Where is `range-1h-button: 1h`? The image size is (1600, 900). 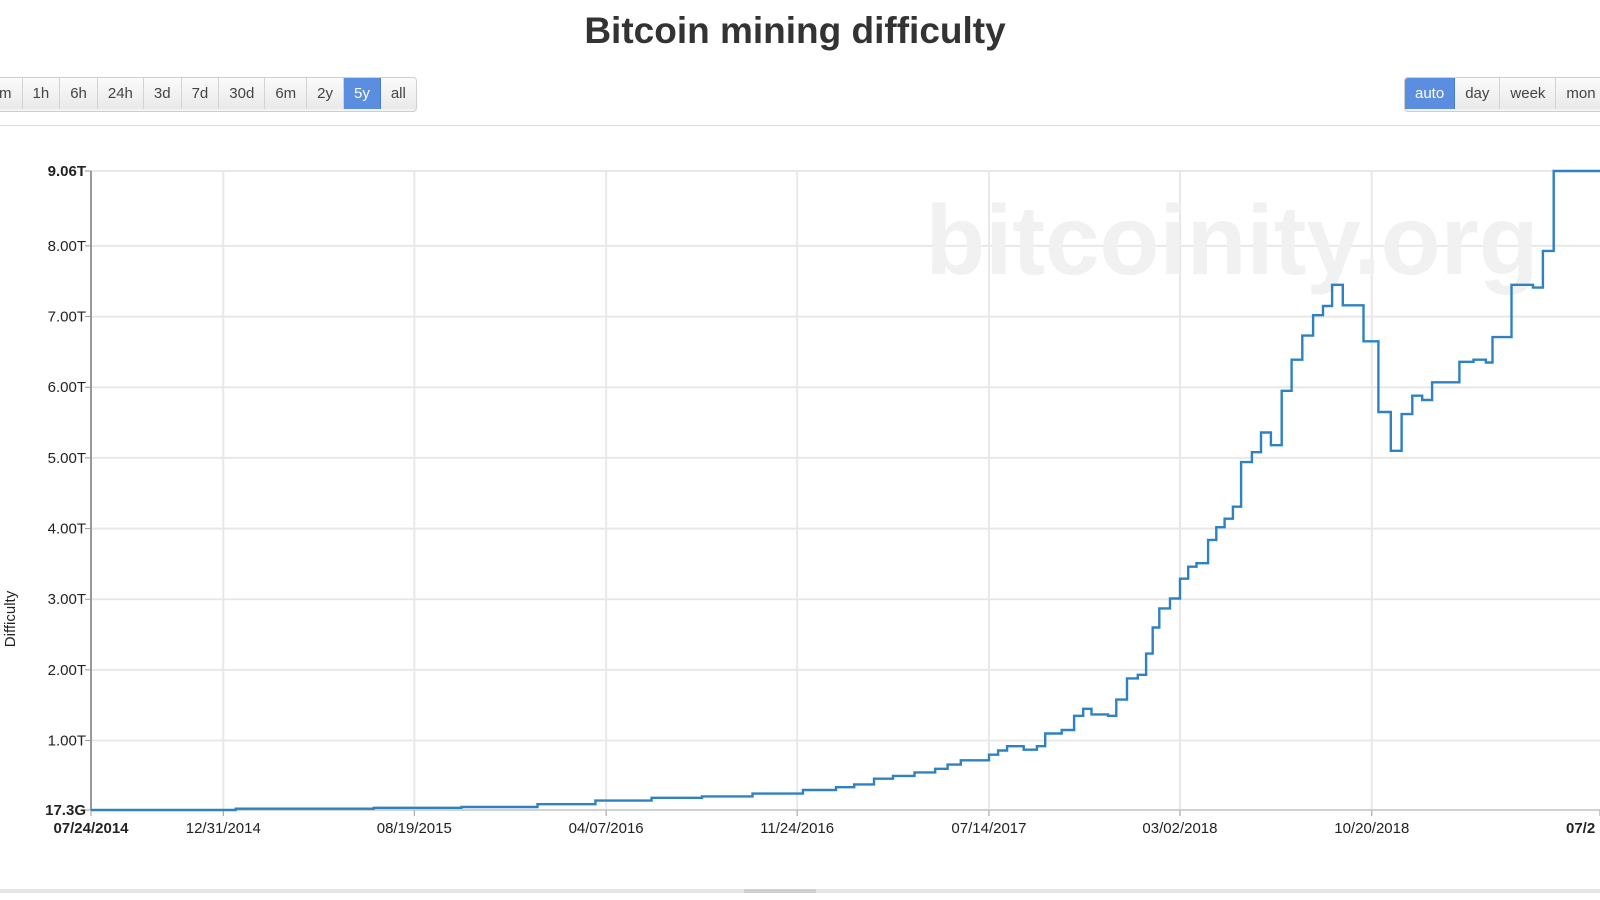 range-1h-button: 1h is located at coordinates (41, 93).